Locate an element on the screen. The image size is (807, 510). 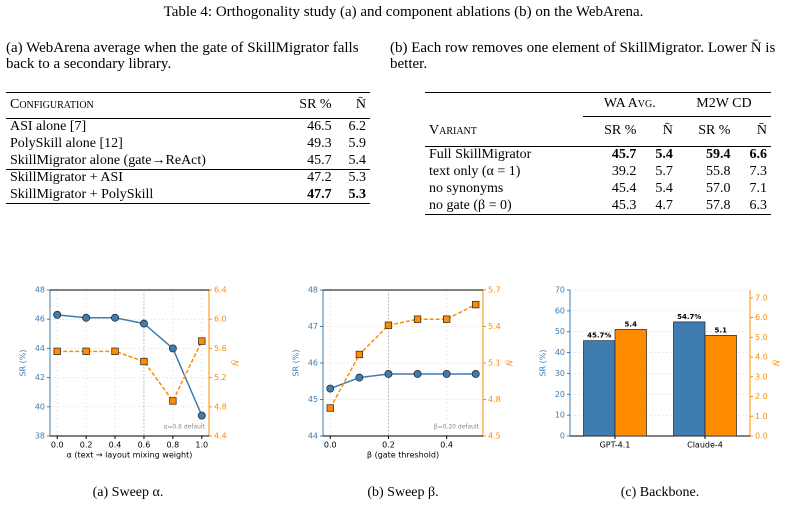
y-tick-label: 10 is located at coordinates (560, 415).